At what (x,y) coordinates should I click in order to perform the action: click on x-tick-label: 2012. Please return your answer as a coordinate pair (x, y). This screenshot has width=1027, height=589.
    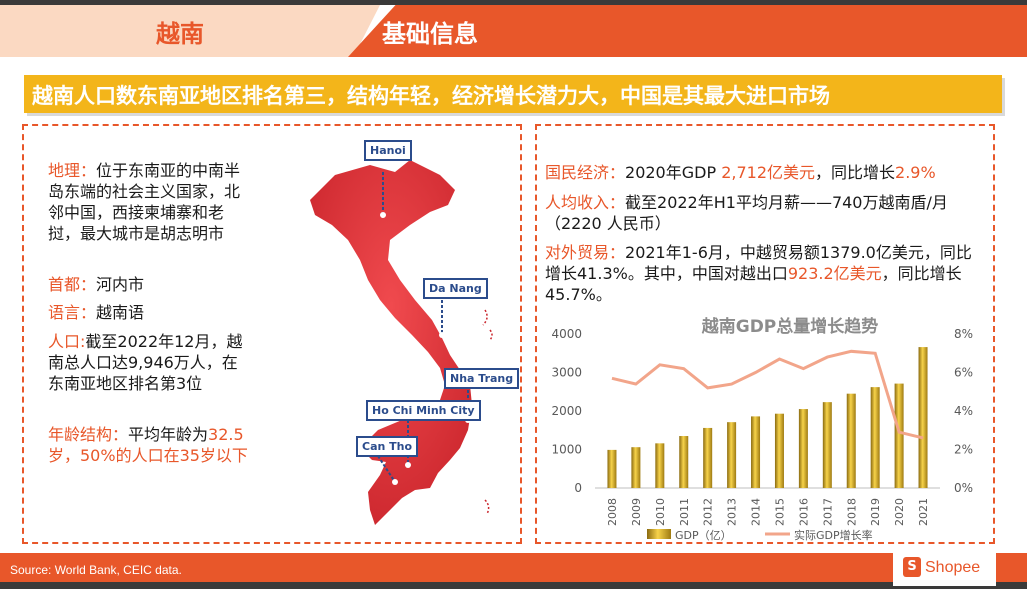
    Looking at the image, I should click on (708, 512).